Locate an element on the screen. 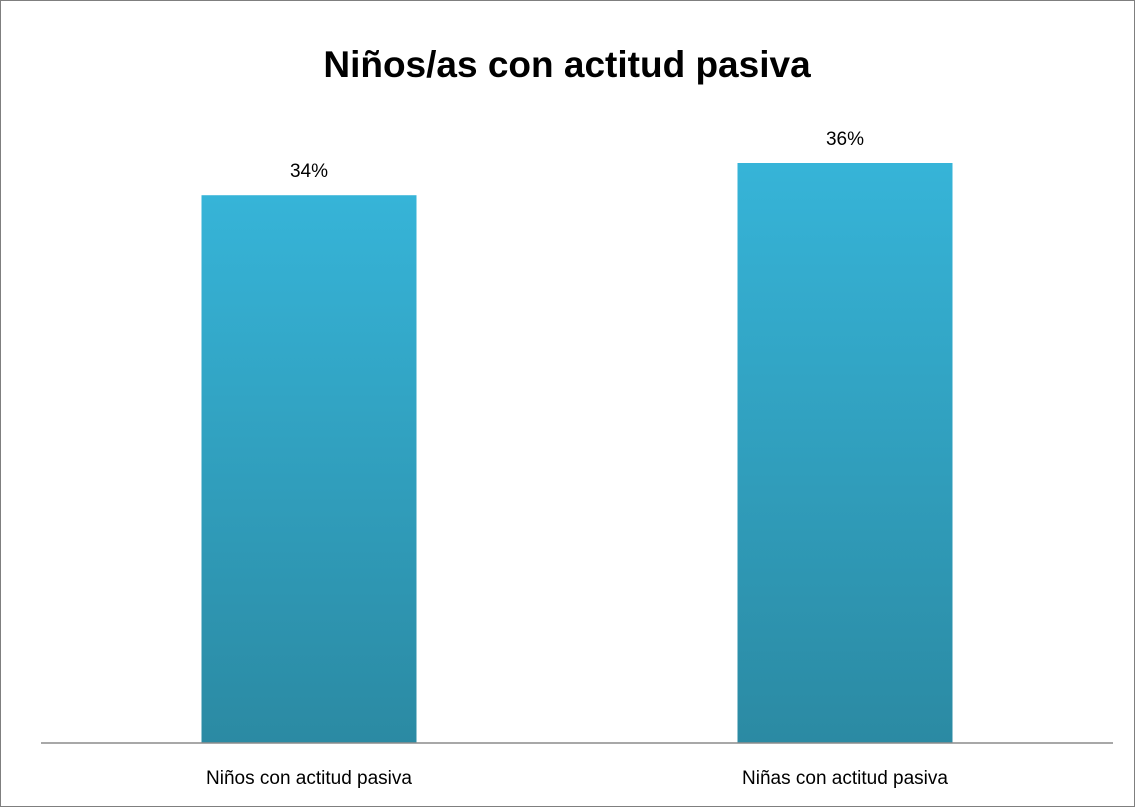 The width and height of the screenshot is (1135, 807). data-labels-layer: 34% 36% is located at coordinates (577, 155).